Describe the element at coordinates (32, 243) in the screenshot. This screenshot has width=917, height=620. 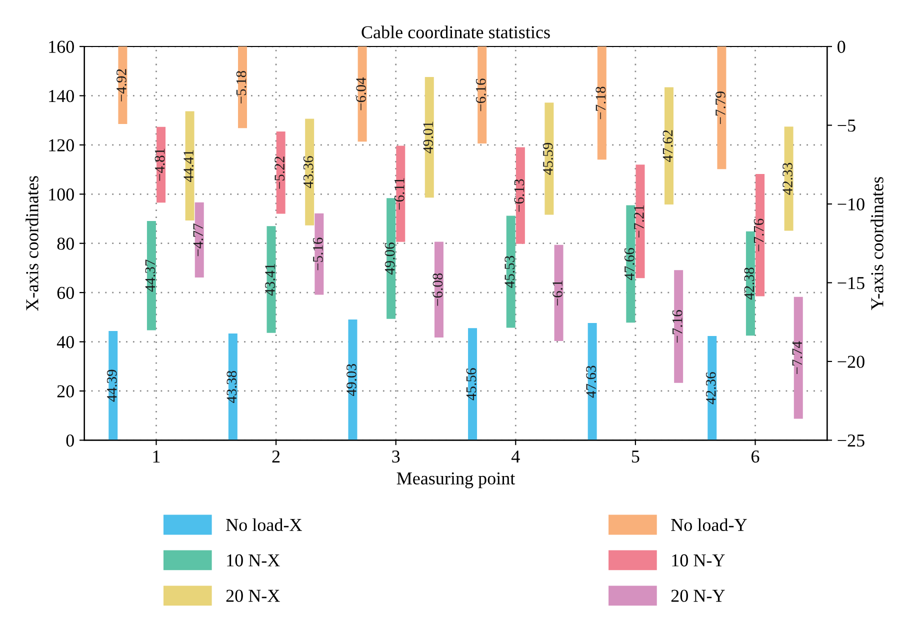
I see `y-axis-title: X-axis coordinates` at that location.